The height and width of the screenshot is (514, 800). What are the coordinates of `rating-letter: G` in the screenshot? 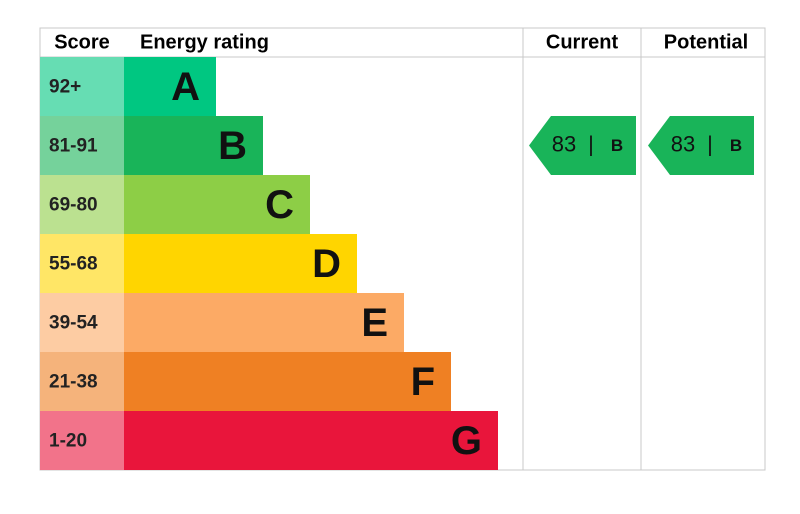 It's located at (466, 441).